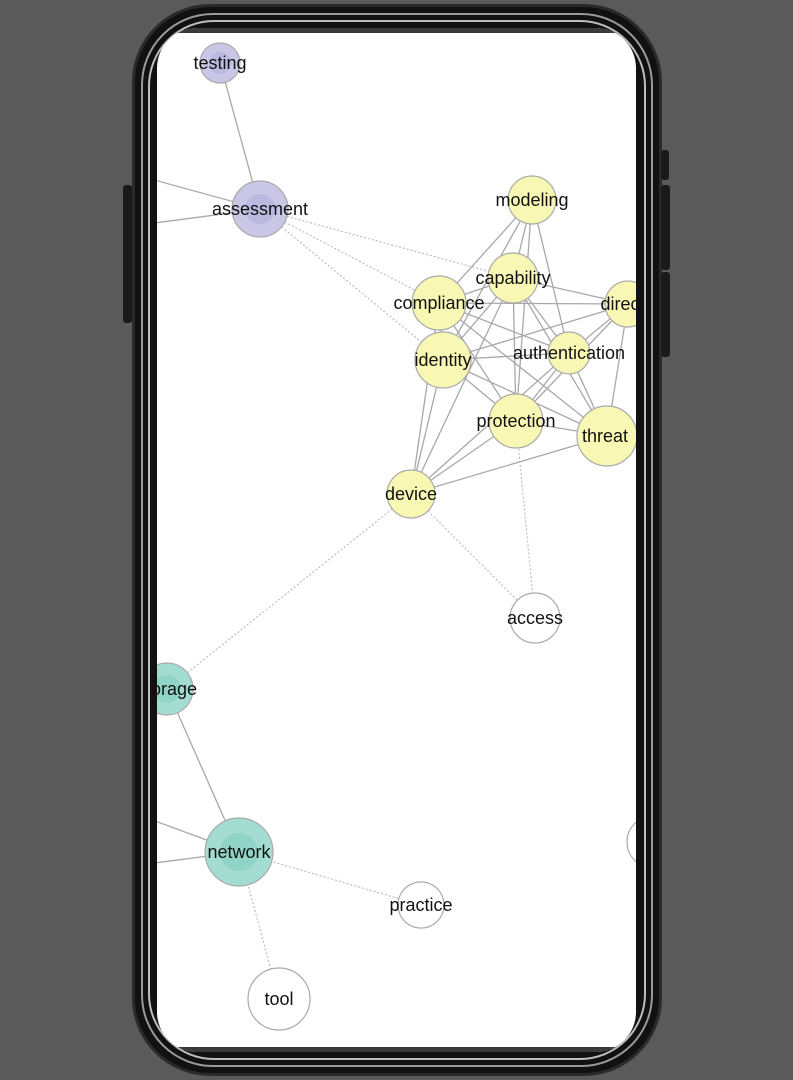 Image resolution: width=793 pixels, height=1080 pixels. What do you see at coordinates (349, 256) in the screenshot?
I see `edge-assessment-compliance` at bounding box center [349, 256].